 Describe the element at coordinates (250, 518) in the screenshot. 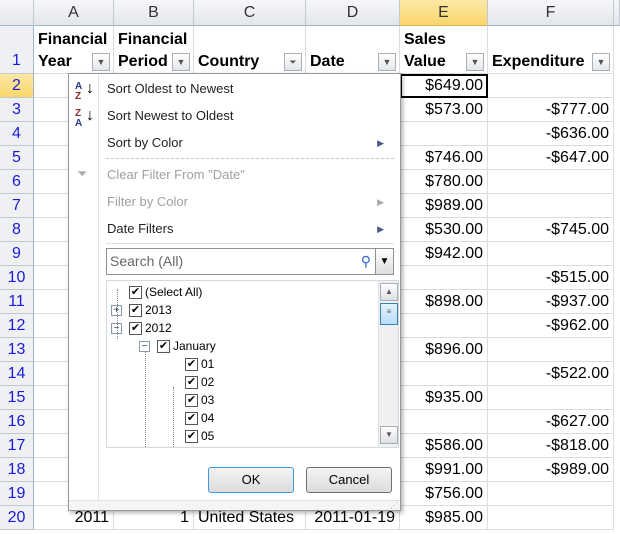

I see `cell-C20: United States` at that location.